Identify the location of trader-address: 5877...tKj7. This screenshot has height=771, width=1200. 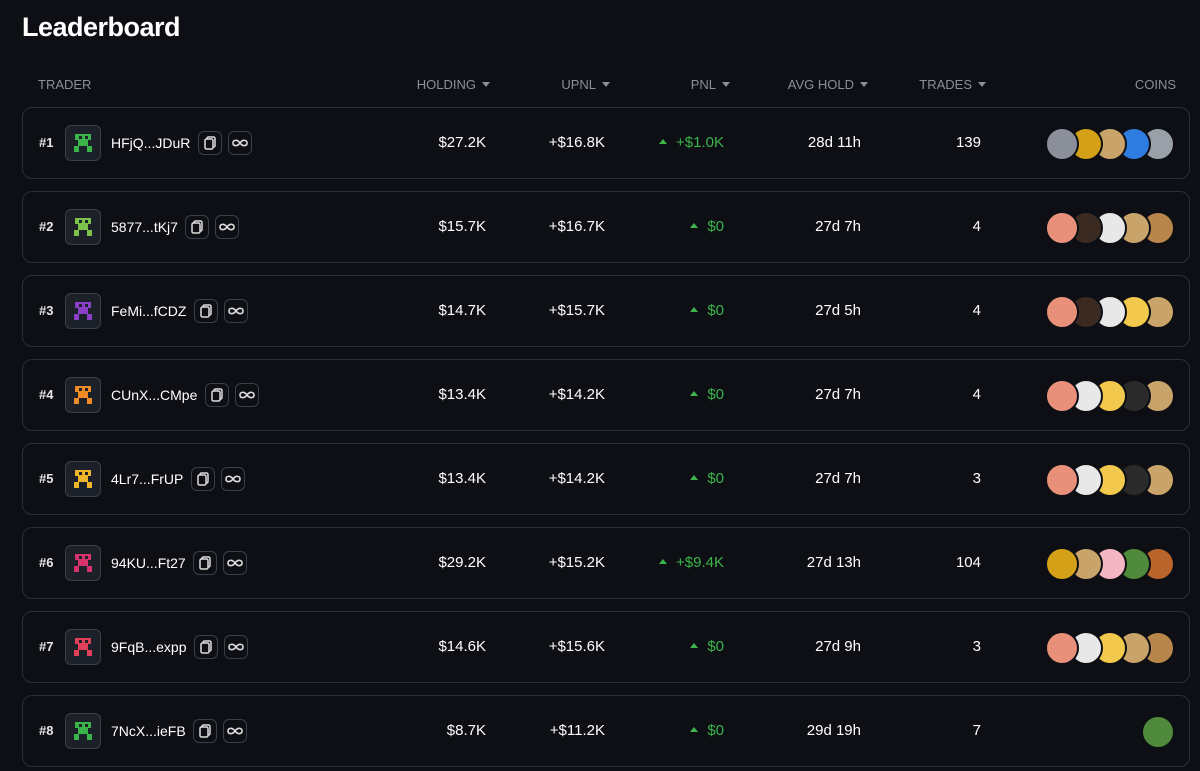
(144, 227).